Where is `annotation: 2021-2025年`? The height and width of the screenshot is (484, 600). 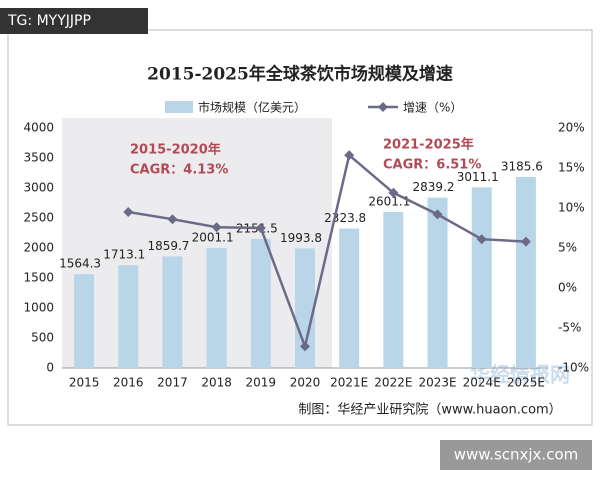 annotation: 2021-2025年 is located at coordinates (428, 145).